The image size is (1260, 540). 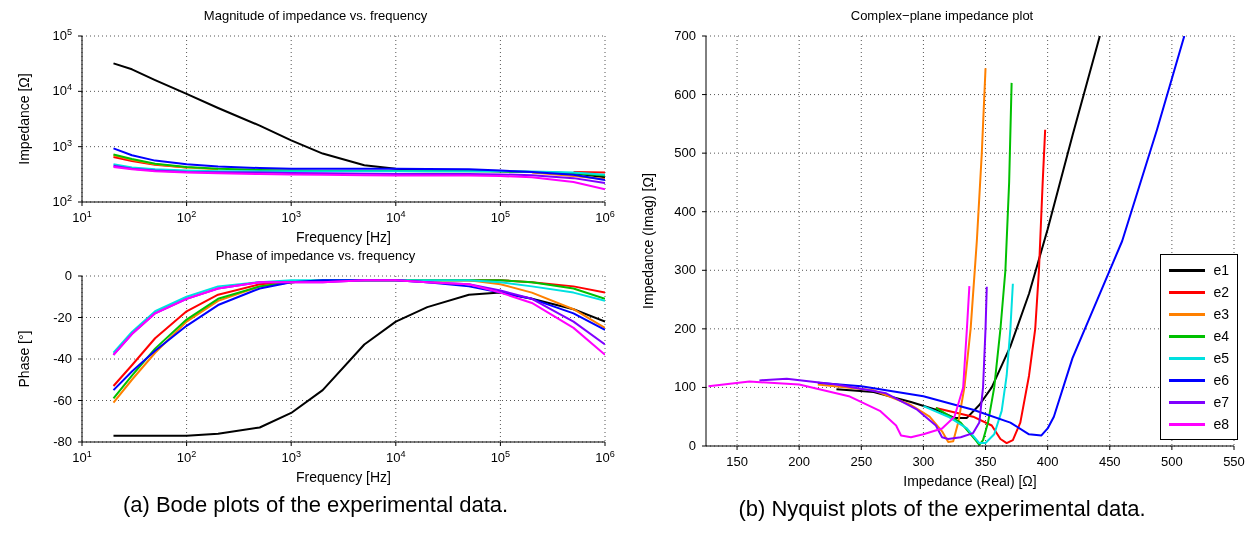 I want to click on x-tick-label: 250, so click(x=861, y=461).